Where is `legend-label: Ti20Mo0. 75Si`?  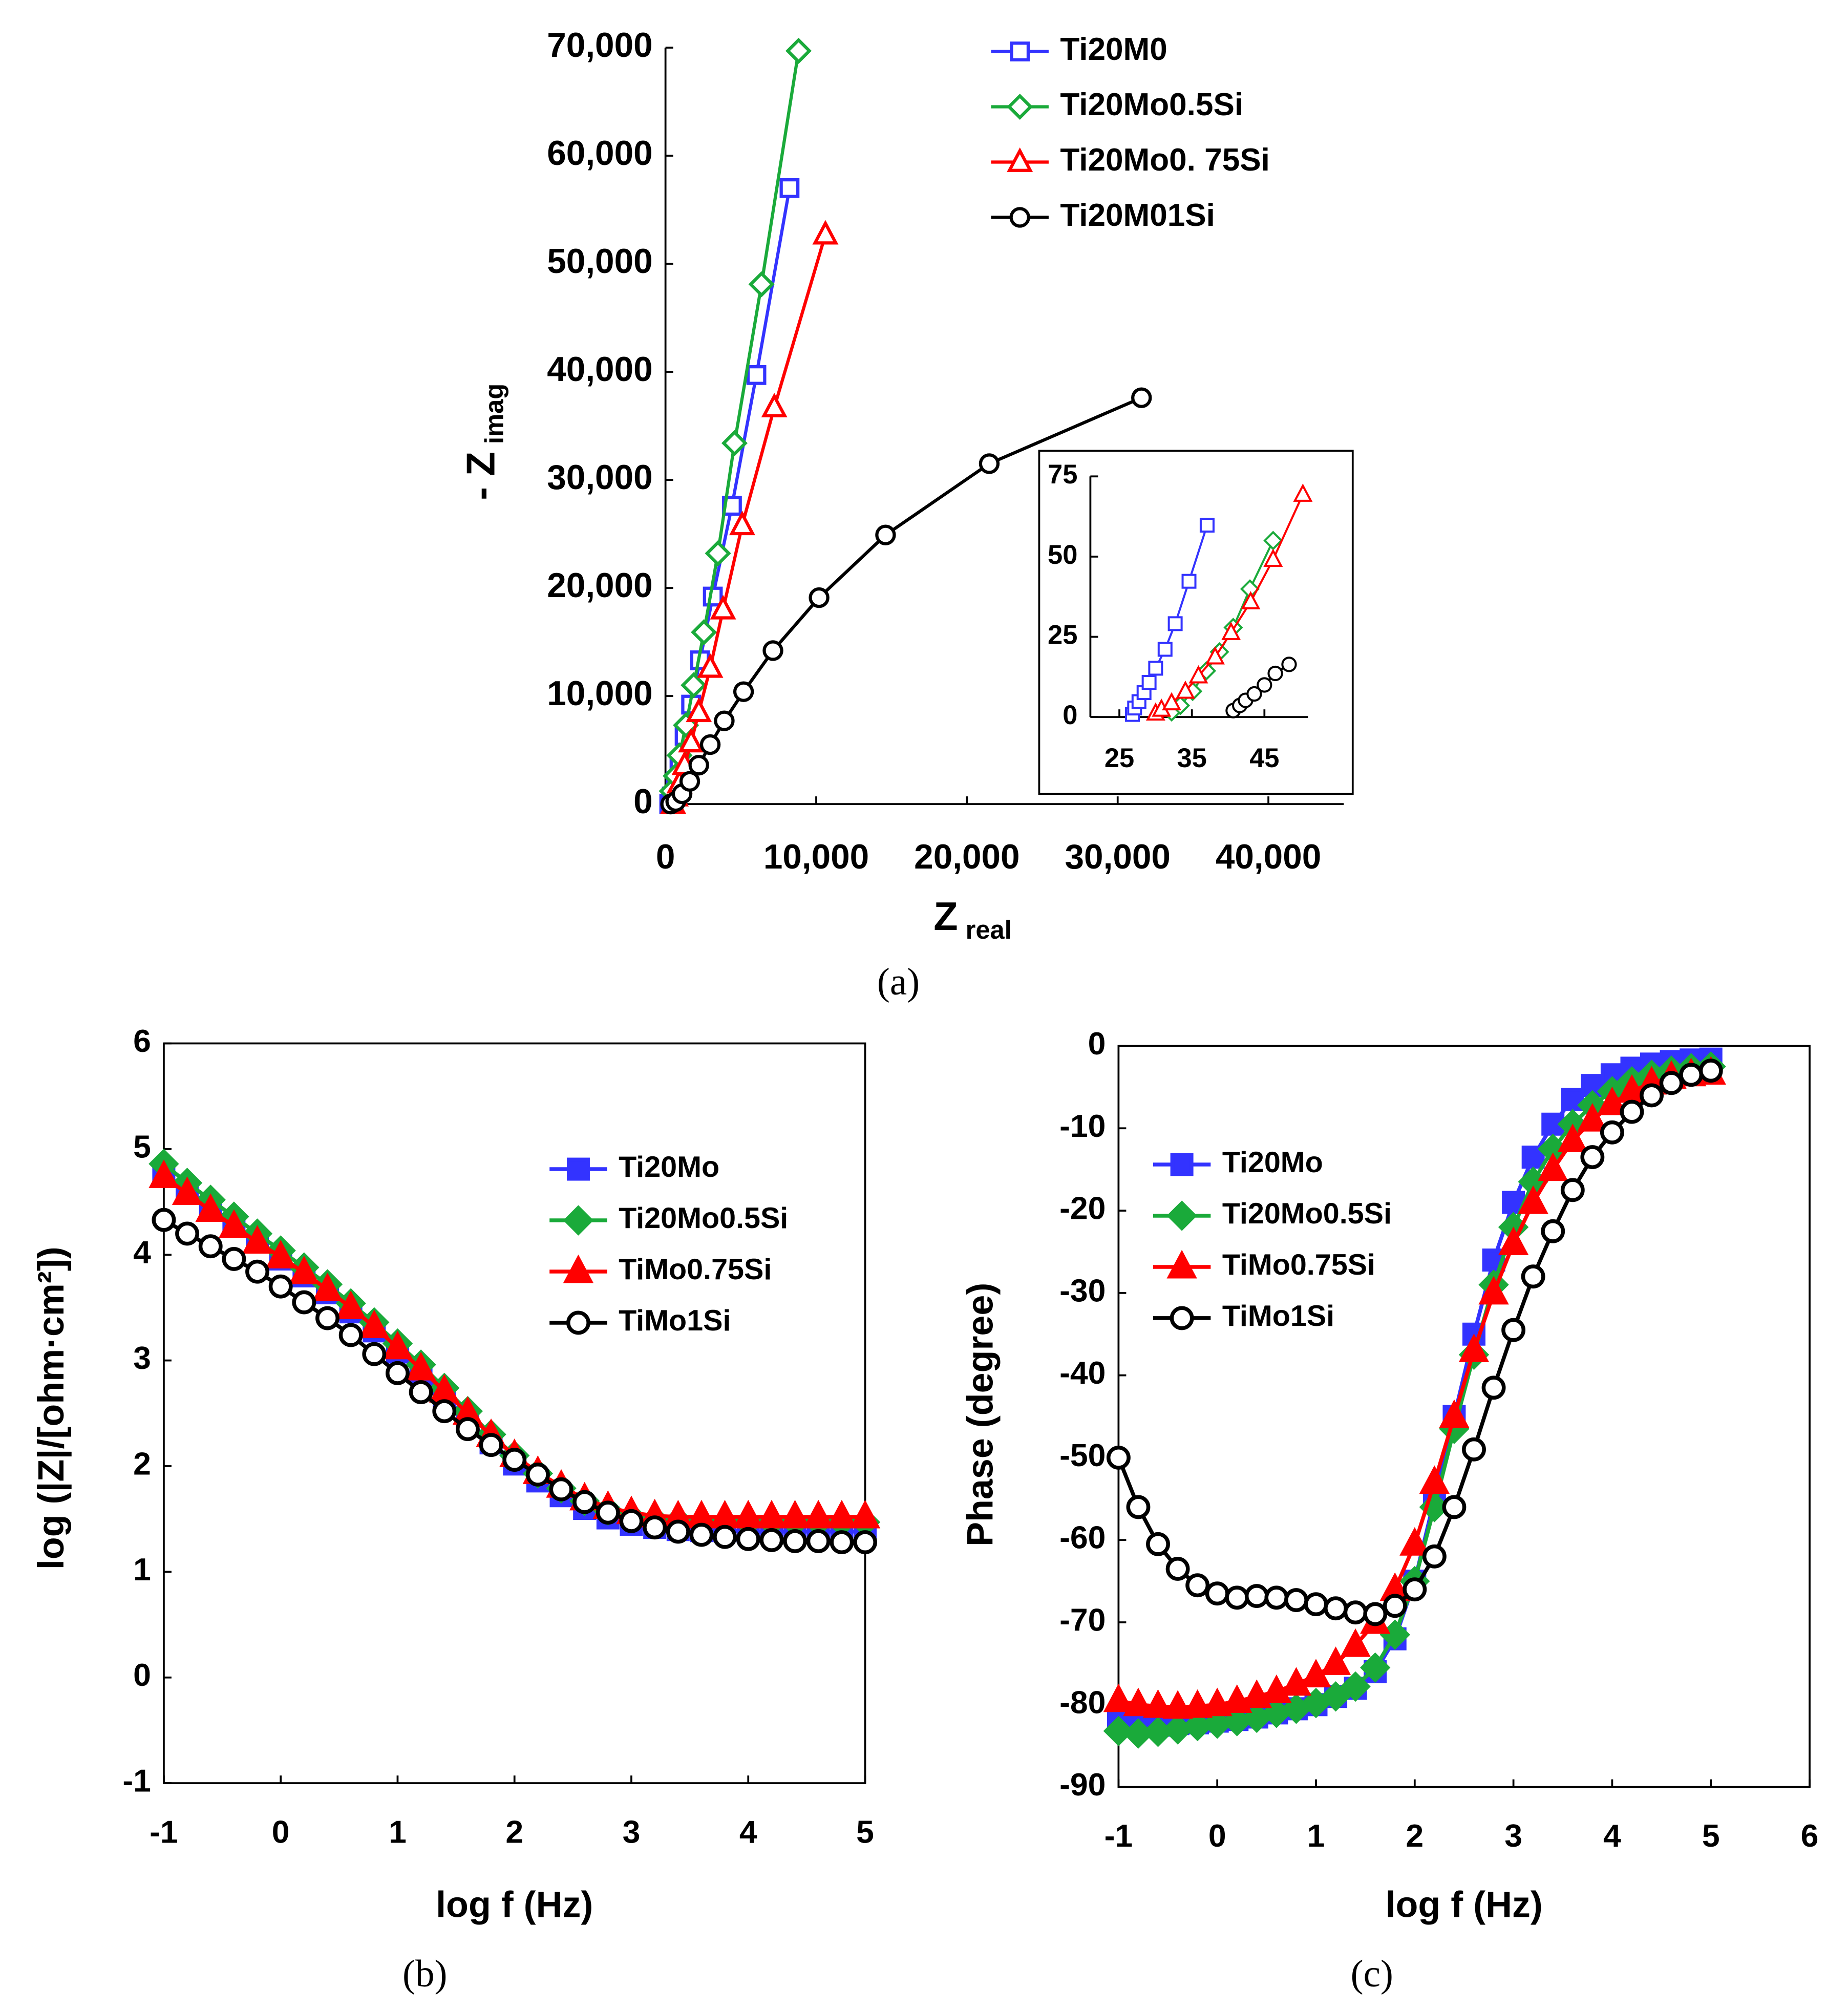
legend-label: Ti20Mo0. 75Si is located at coordinates (1164, 160).